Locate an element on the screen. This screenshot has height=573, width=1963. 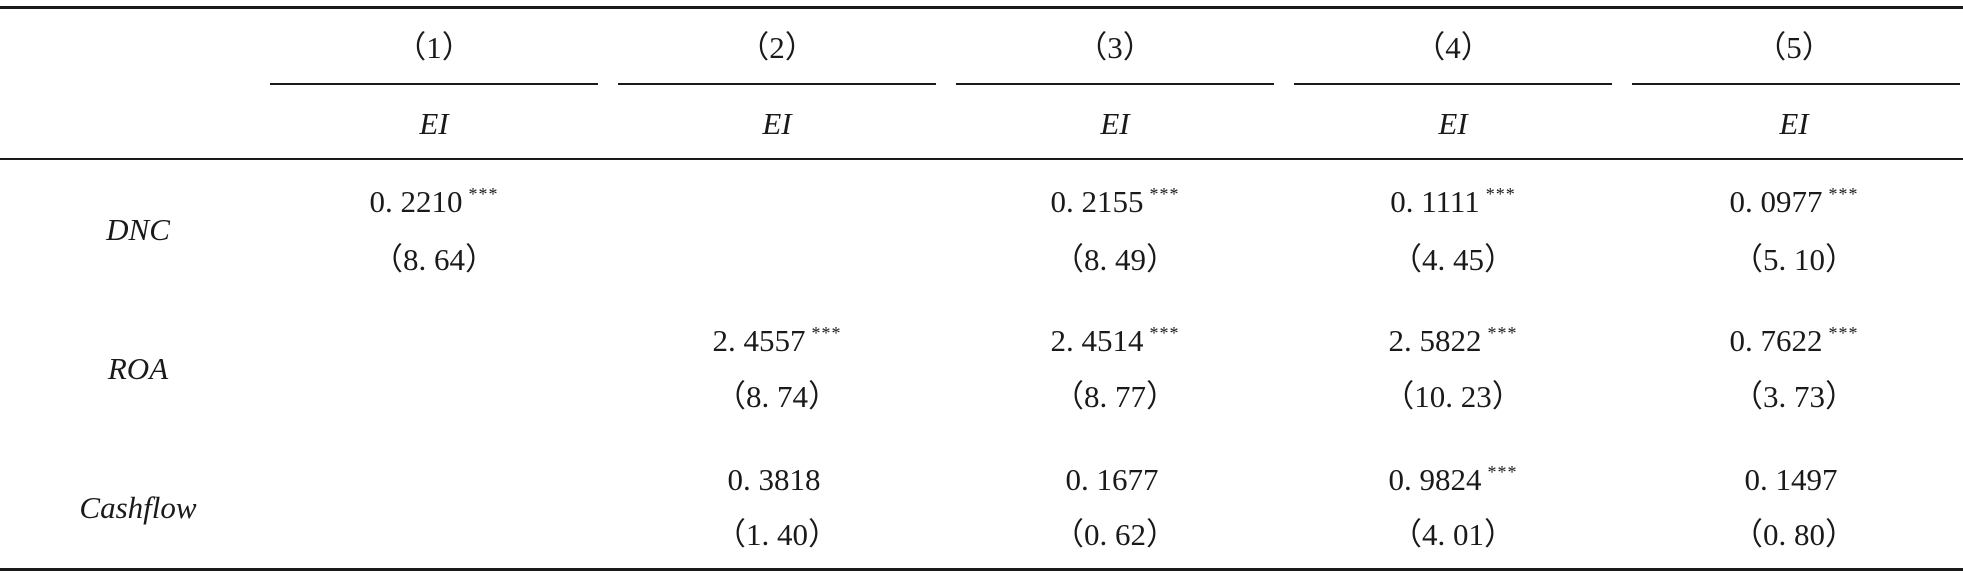
coefficient-cell: 0. 1677 is located at coordinates (1112, 479).